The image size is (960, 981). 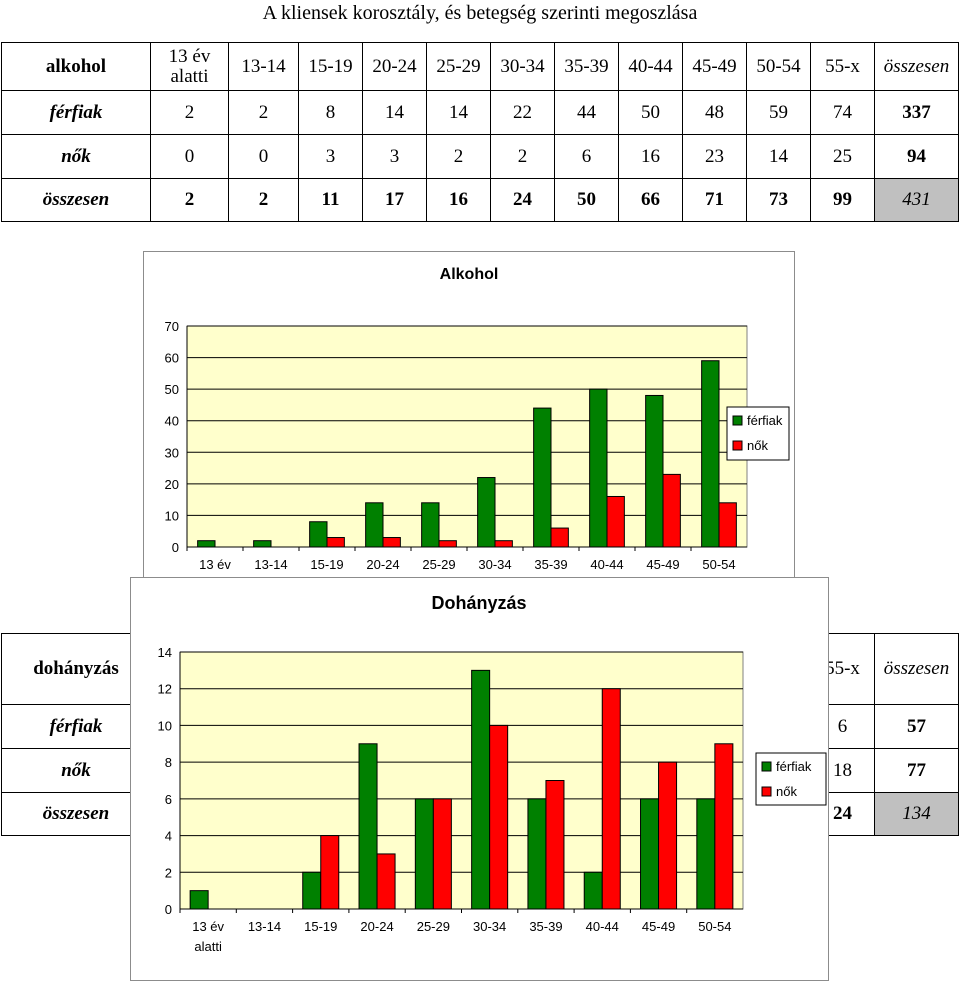 What do you see at coordinates (76, 770) in the screenshot?
I see `row-label: nők` at bounding box center [76, 770].